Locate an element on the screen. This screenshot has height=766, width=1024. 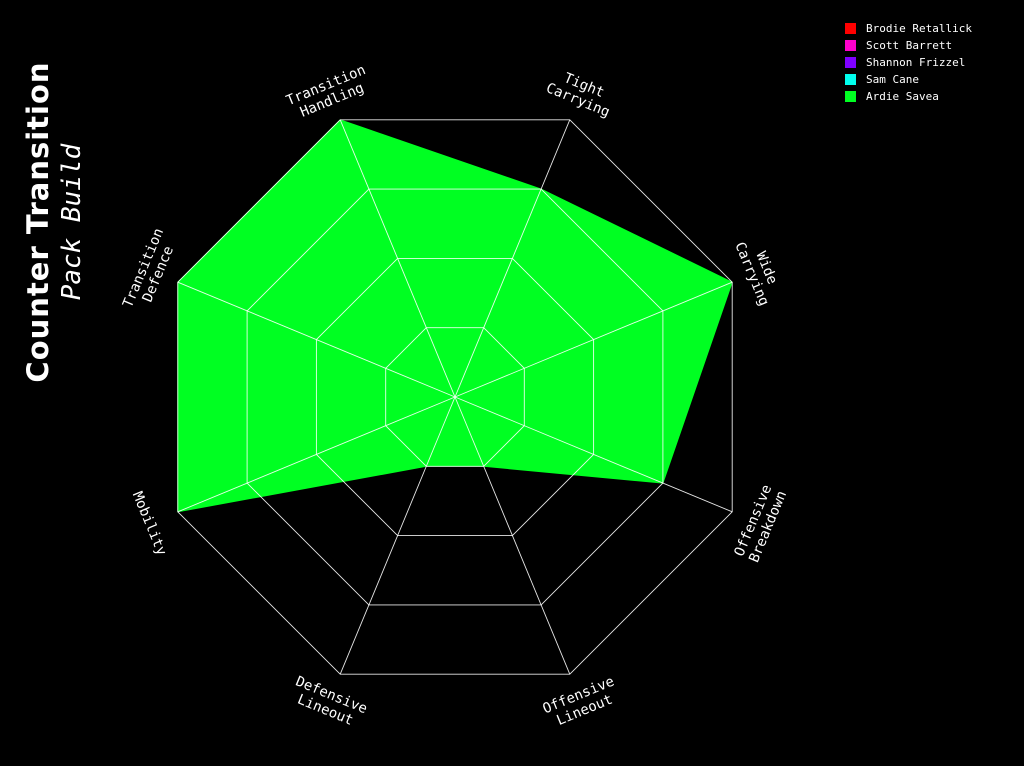
axis-label: TransitionDefence is located at coordinates (151, 271).